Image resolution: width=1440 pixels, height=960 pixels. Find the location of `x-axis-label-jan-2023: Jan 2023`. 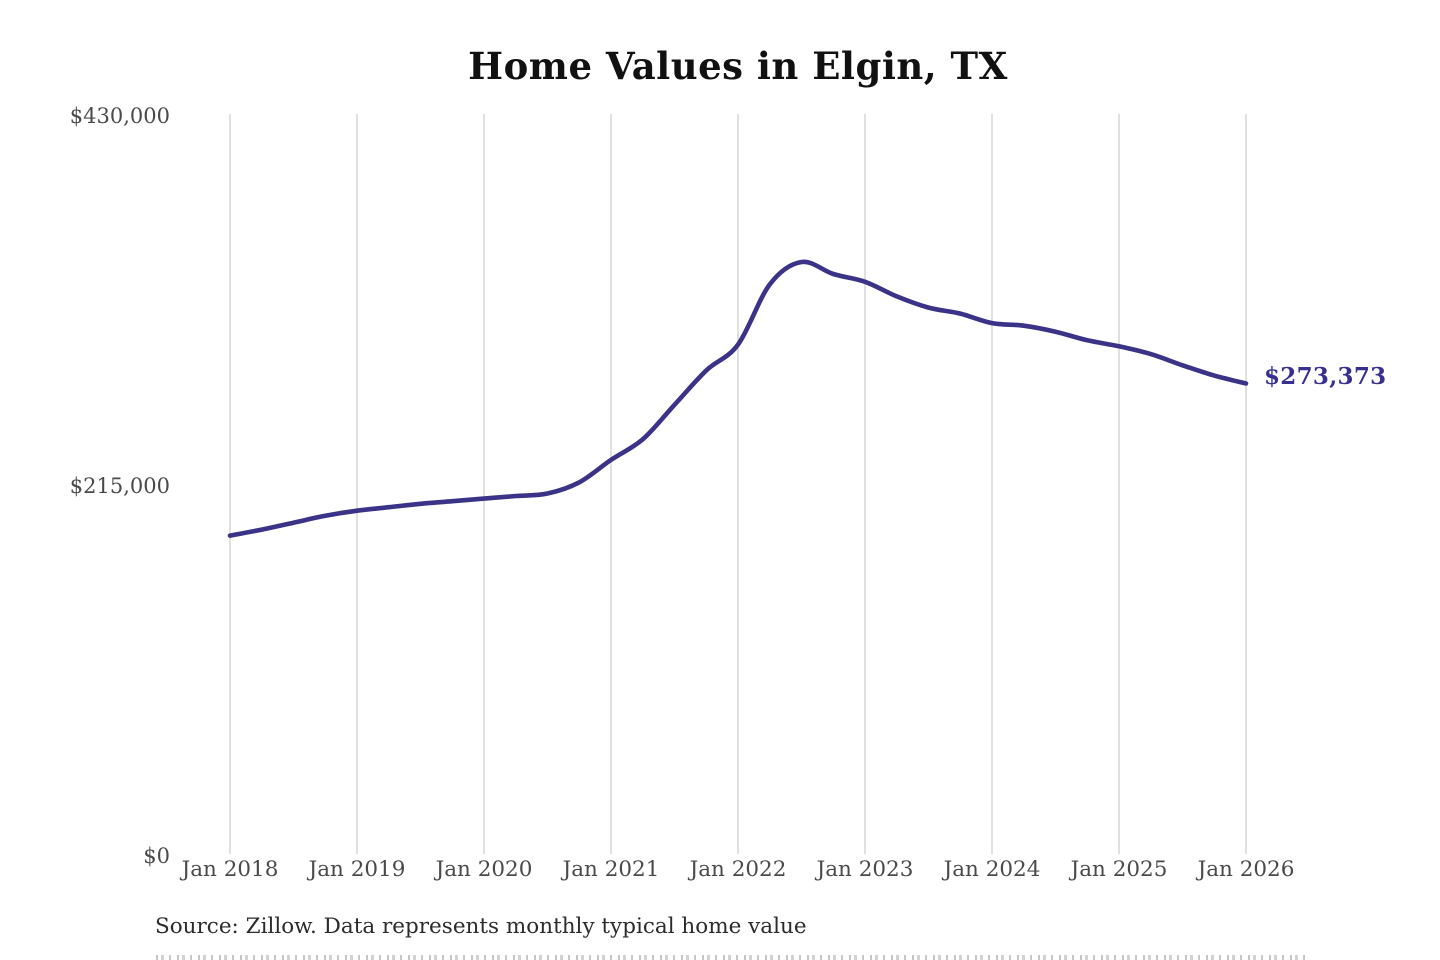

x-axis-label-jan-2023: Jan 2023 is located at coordinates (865, 869).